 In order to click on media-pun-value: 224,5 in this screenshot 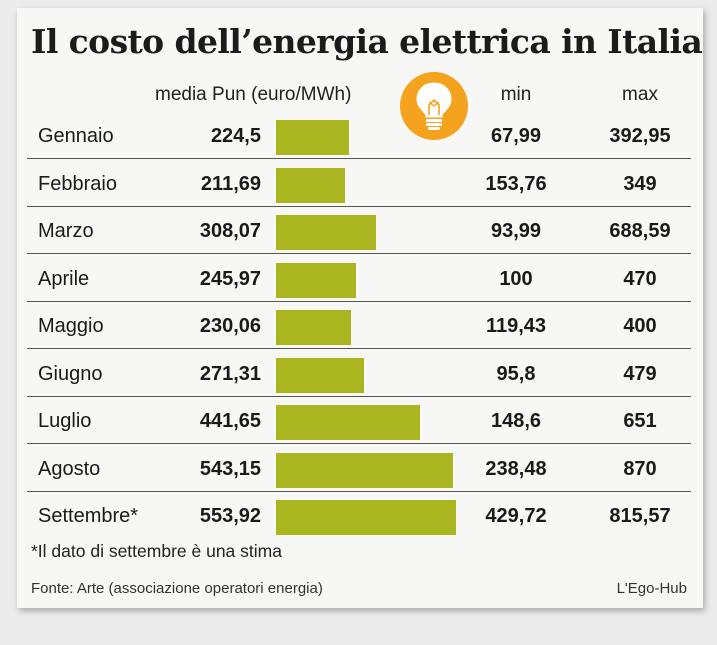, I will do `click(235, 136)`.